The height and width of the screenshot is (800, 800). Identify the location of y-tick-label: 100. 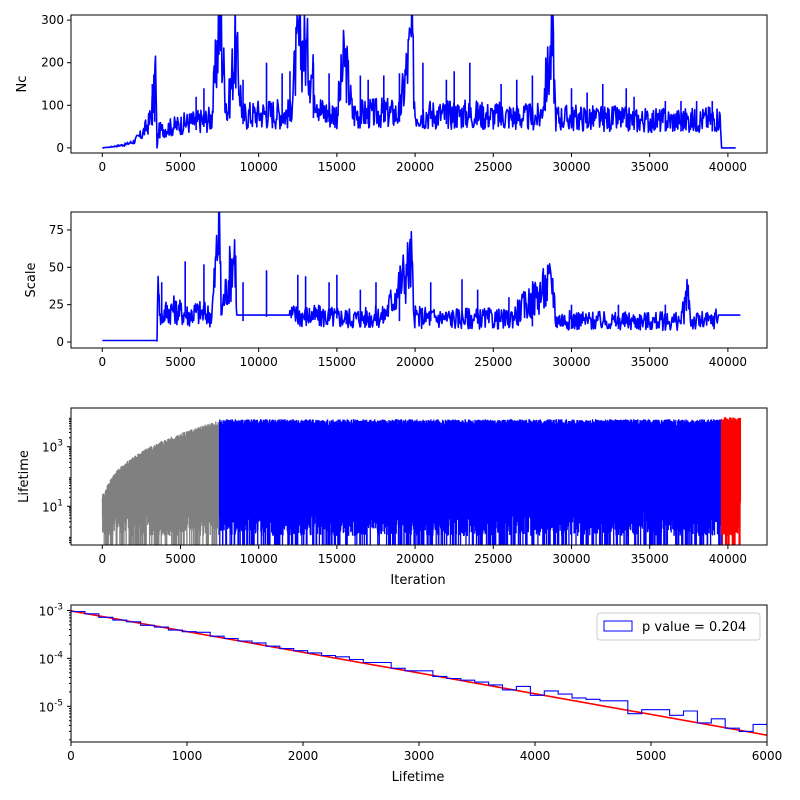
(52, 105).